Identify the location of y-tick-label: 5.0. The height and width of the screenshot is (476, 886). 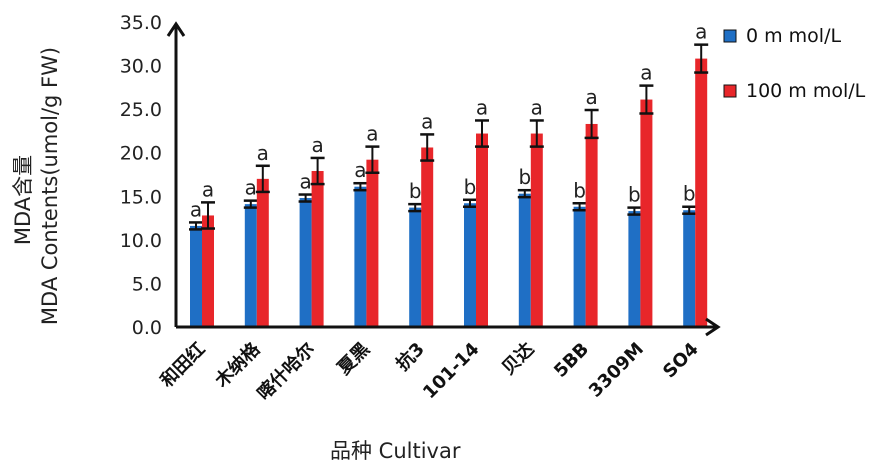
(147, 284).